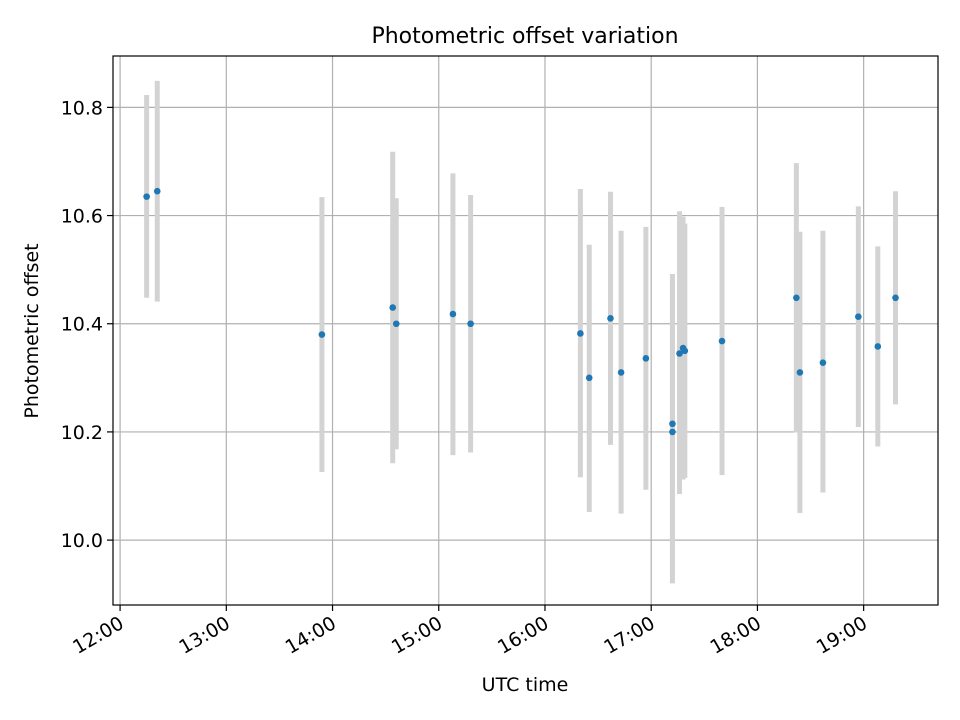 The image size is (960, 720). I want to click on y-tick-label: 10.0, so click(82, 541).